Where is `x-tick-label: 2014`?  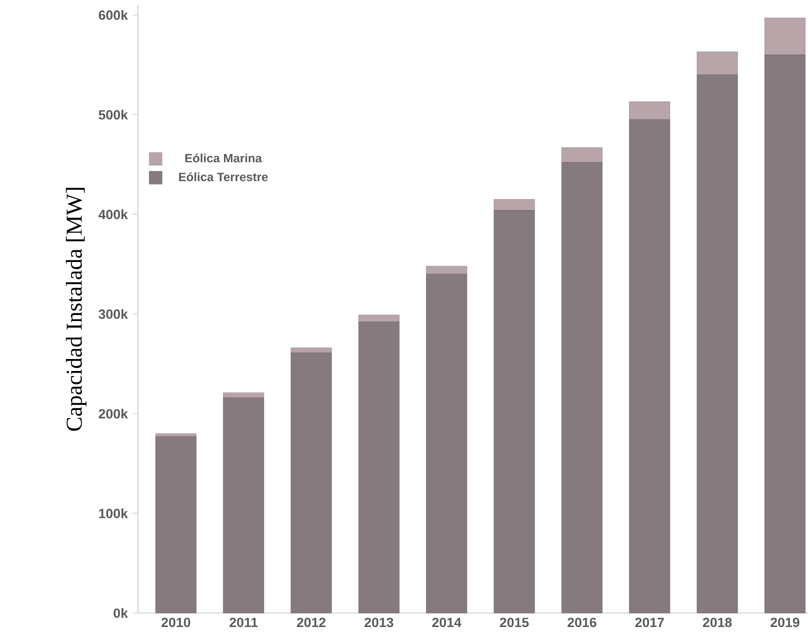 x-tick-label: 2014 is located at coordinates (447, 623).